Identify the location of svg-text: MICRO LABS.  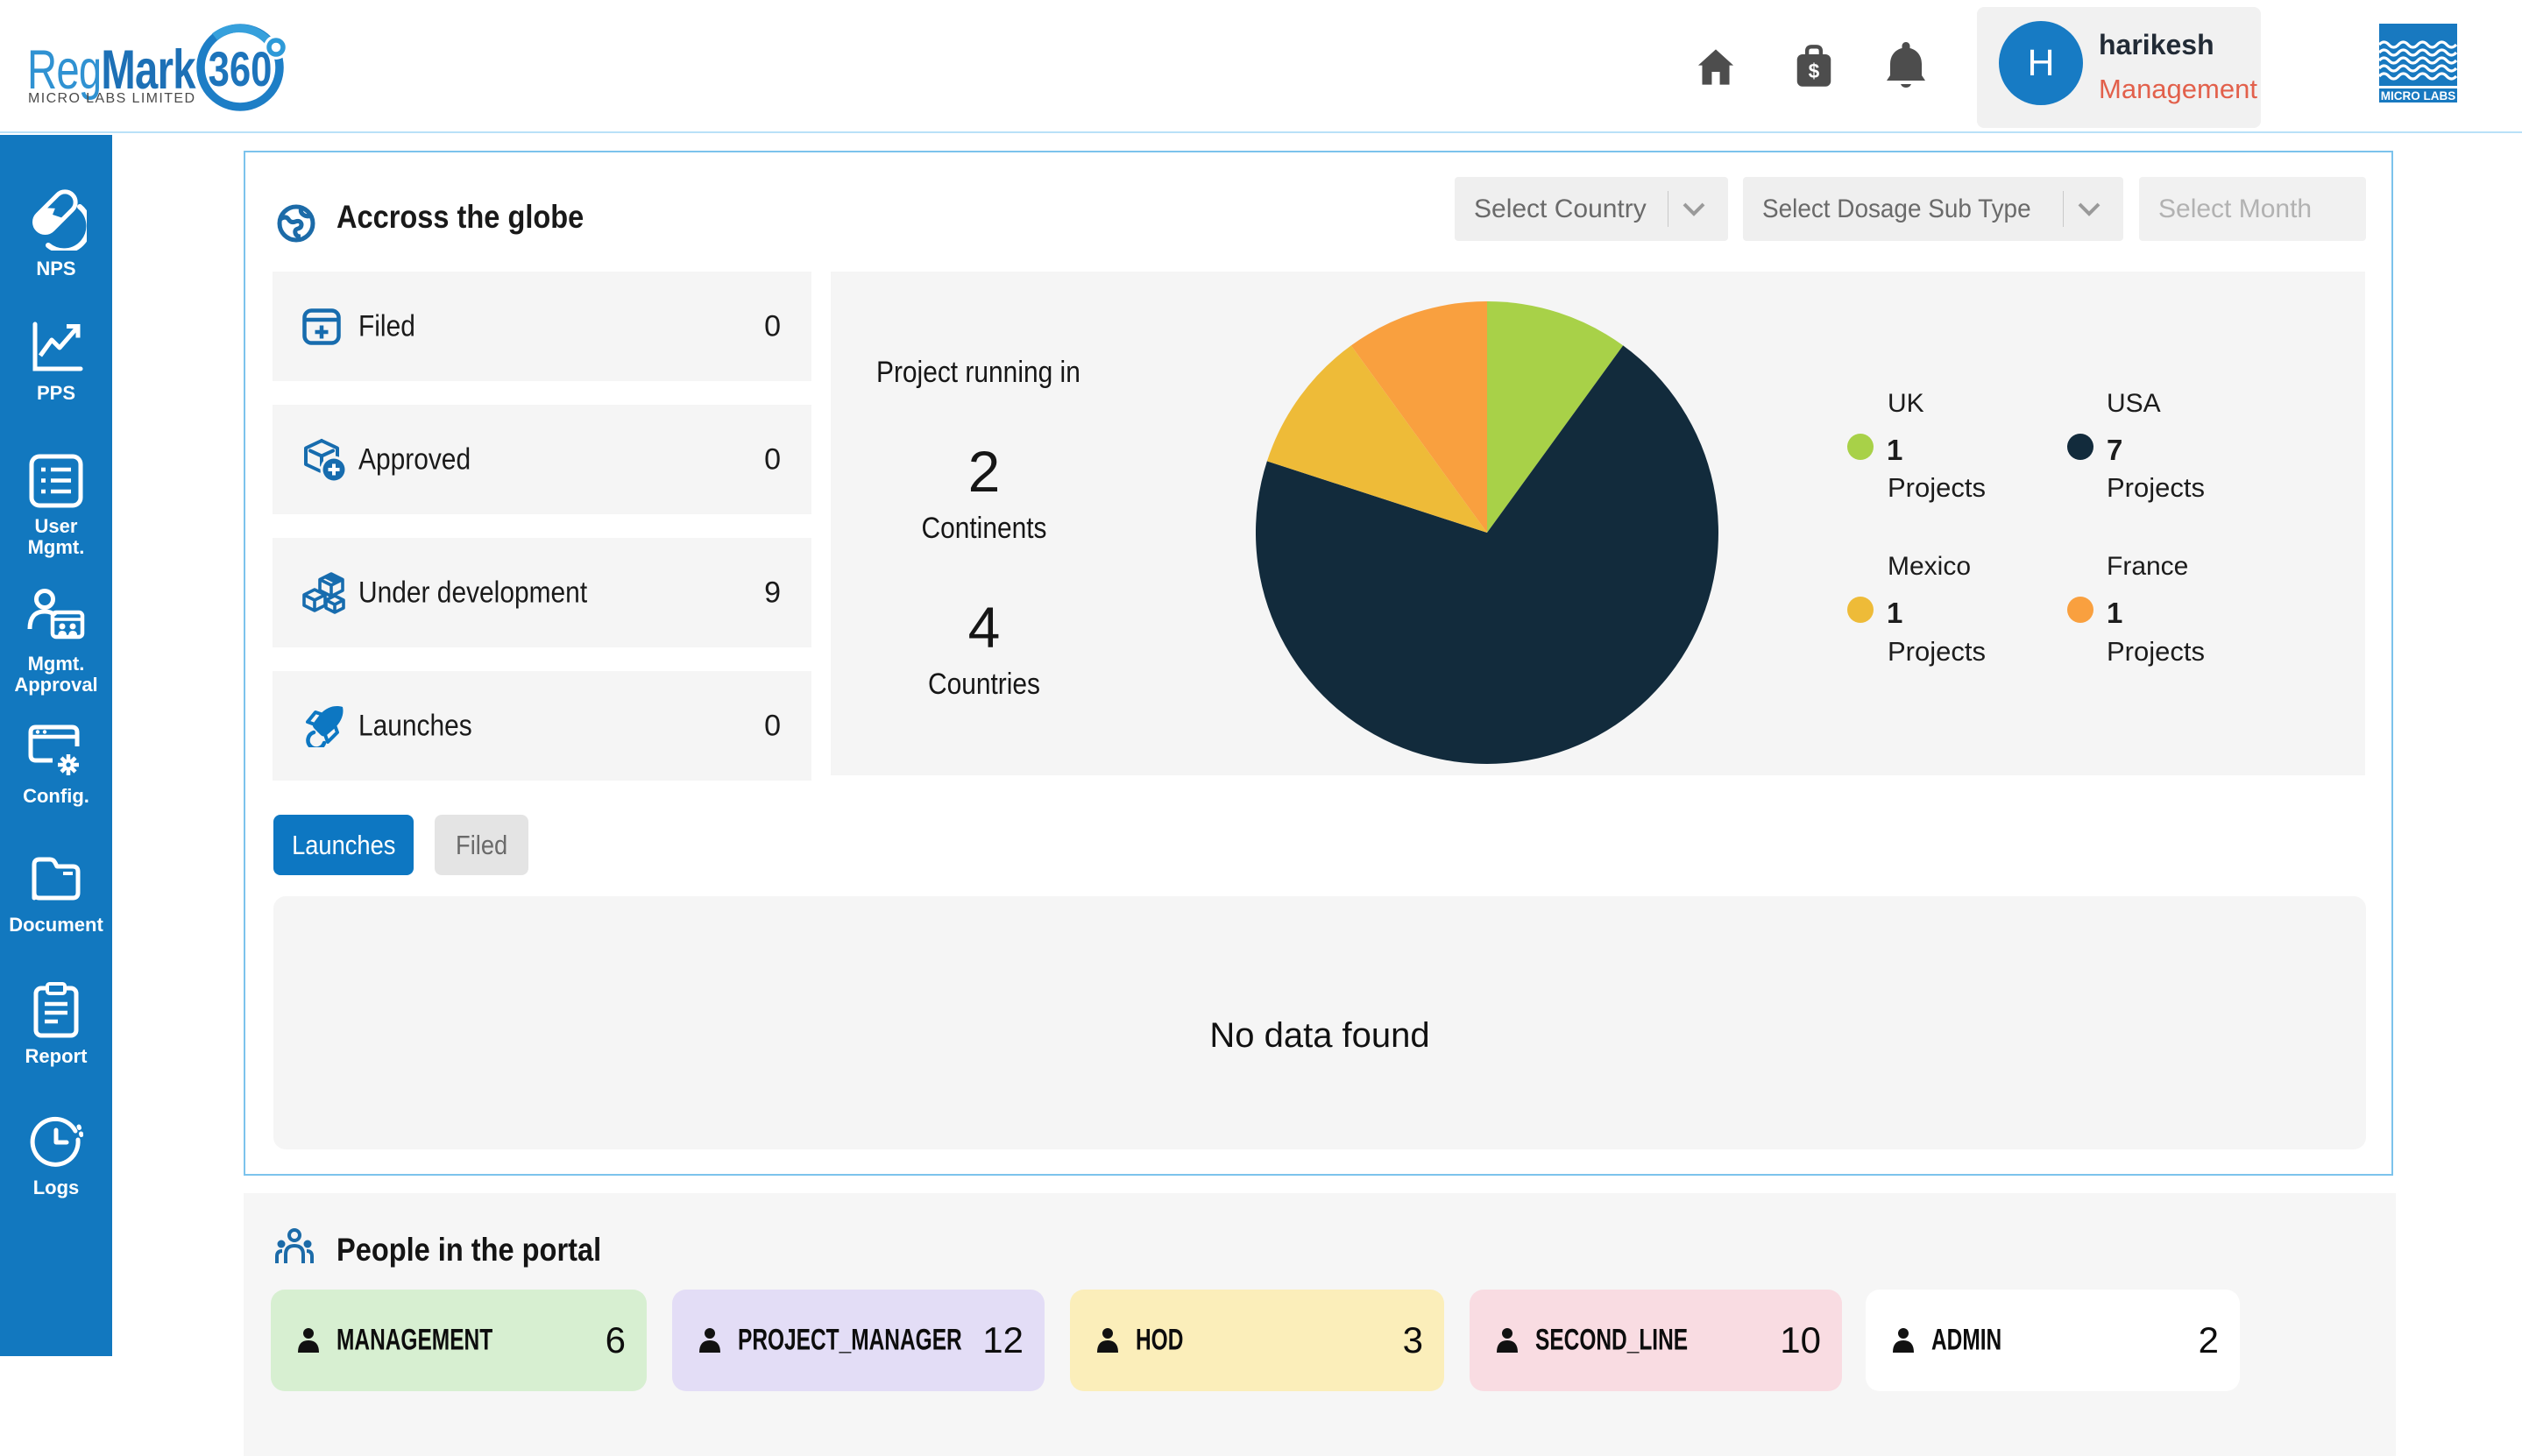
(2418, 95).